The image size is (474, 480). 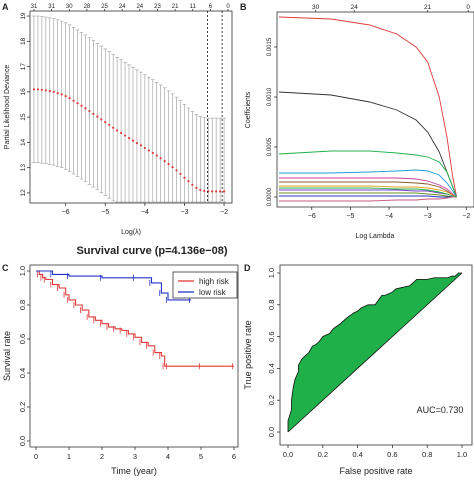 I want to click on top-tick-label: 31, so click(x=51, y=7).